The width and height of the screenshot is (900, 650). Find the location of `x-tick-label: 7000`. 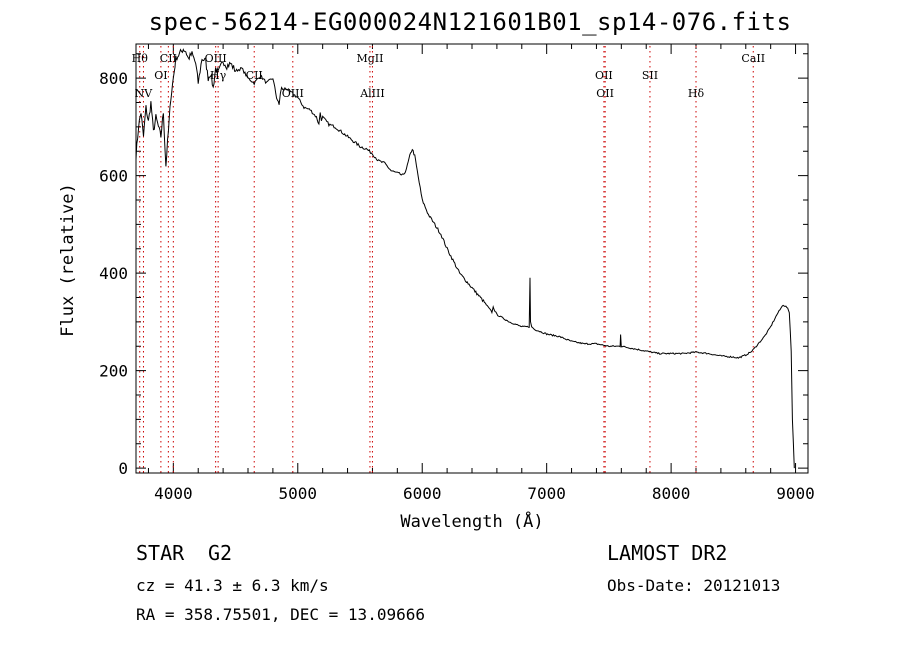

x-tick-label: 7000 is located at coordinates (546, 493).